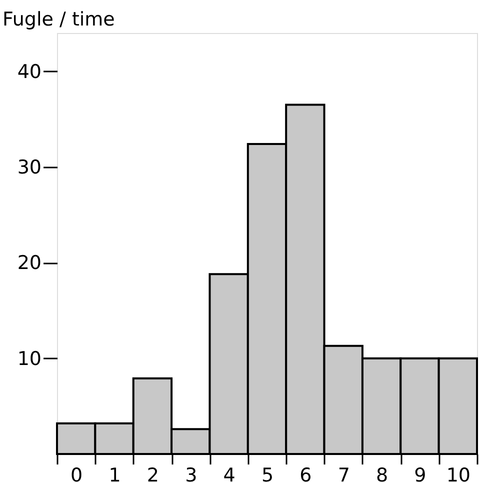  What do you see at coordinates (29, 359) in the screenshot?
I see `y-tick-label: 10` at bounding box center [29, 359].